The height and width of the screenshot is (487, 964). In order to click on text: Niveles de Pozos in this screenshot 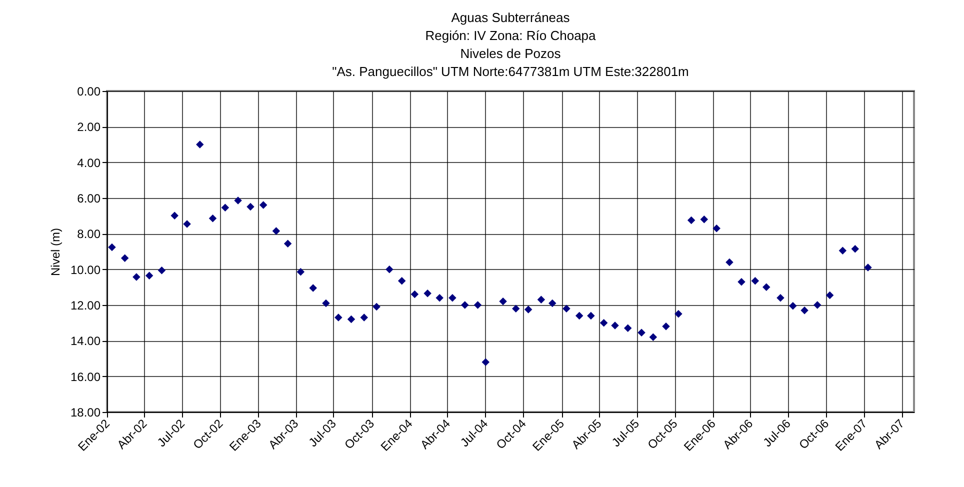, I will do `click(510, 53)`.